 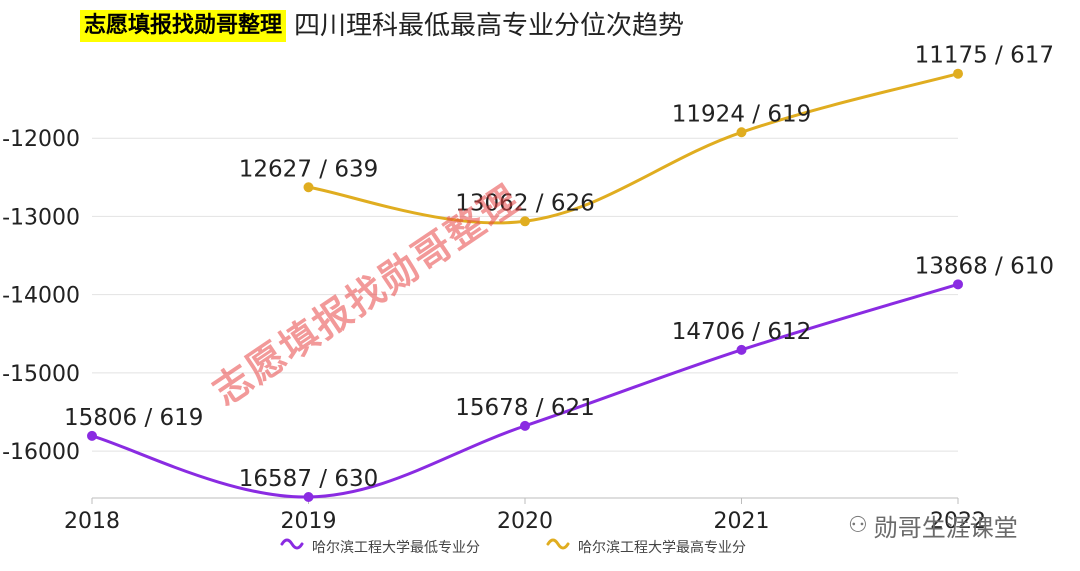 I want to click on y-tick-label-2: -14000, so click(x=41, y=296).